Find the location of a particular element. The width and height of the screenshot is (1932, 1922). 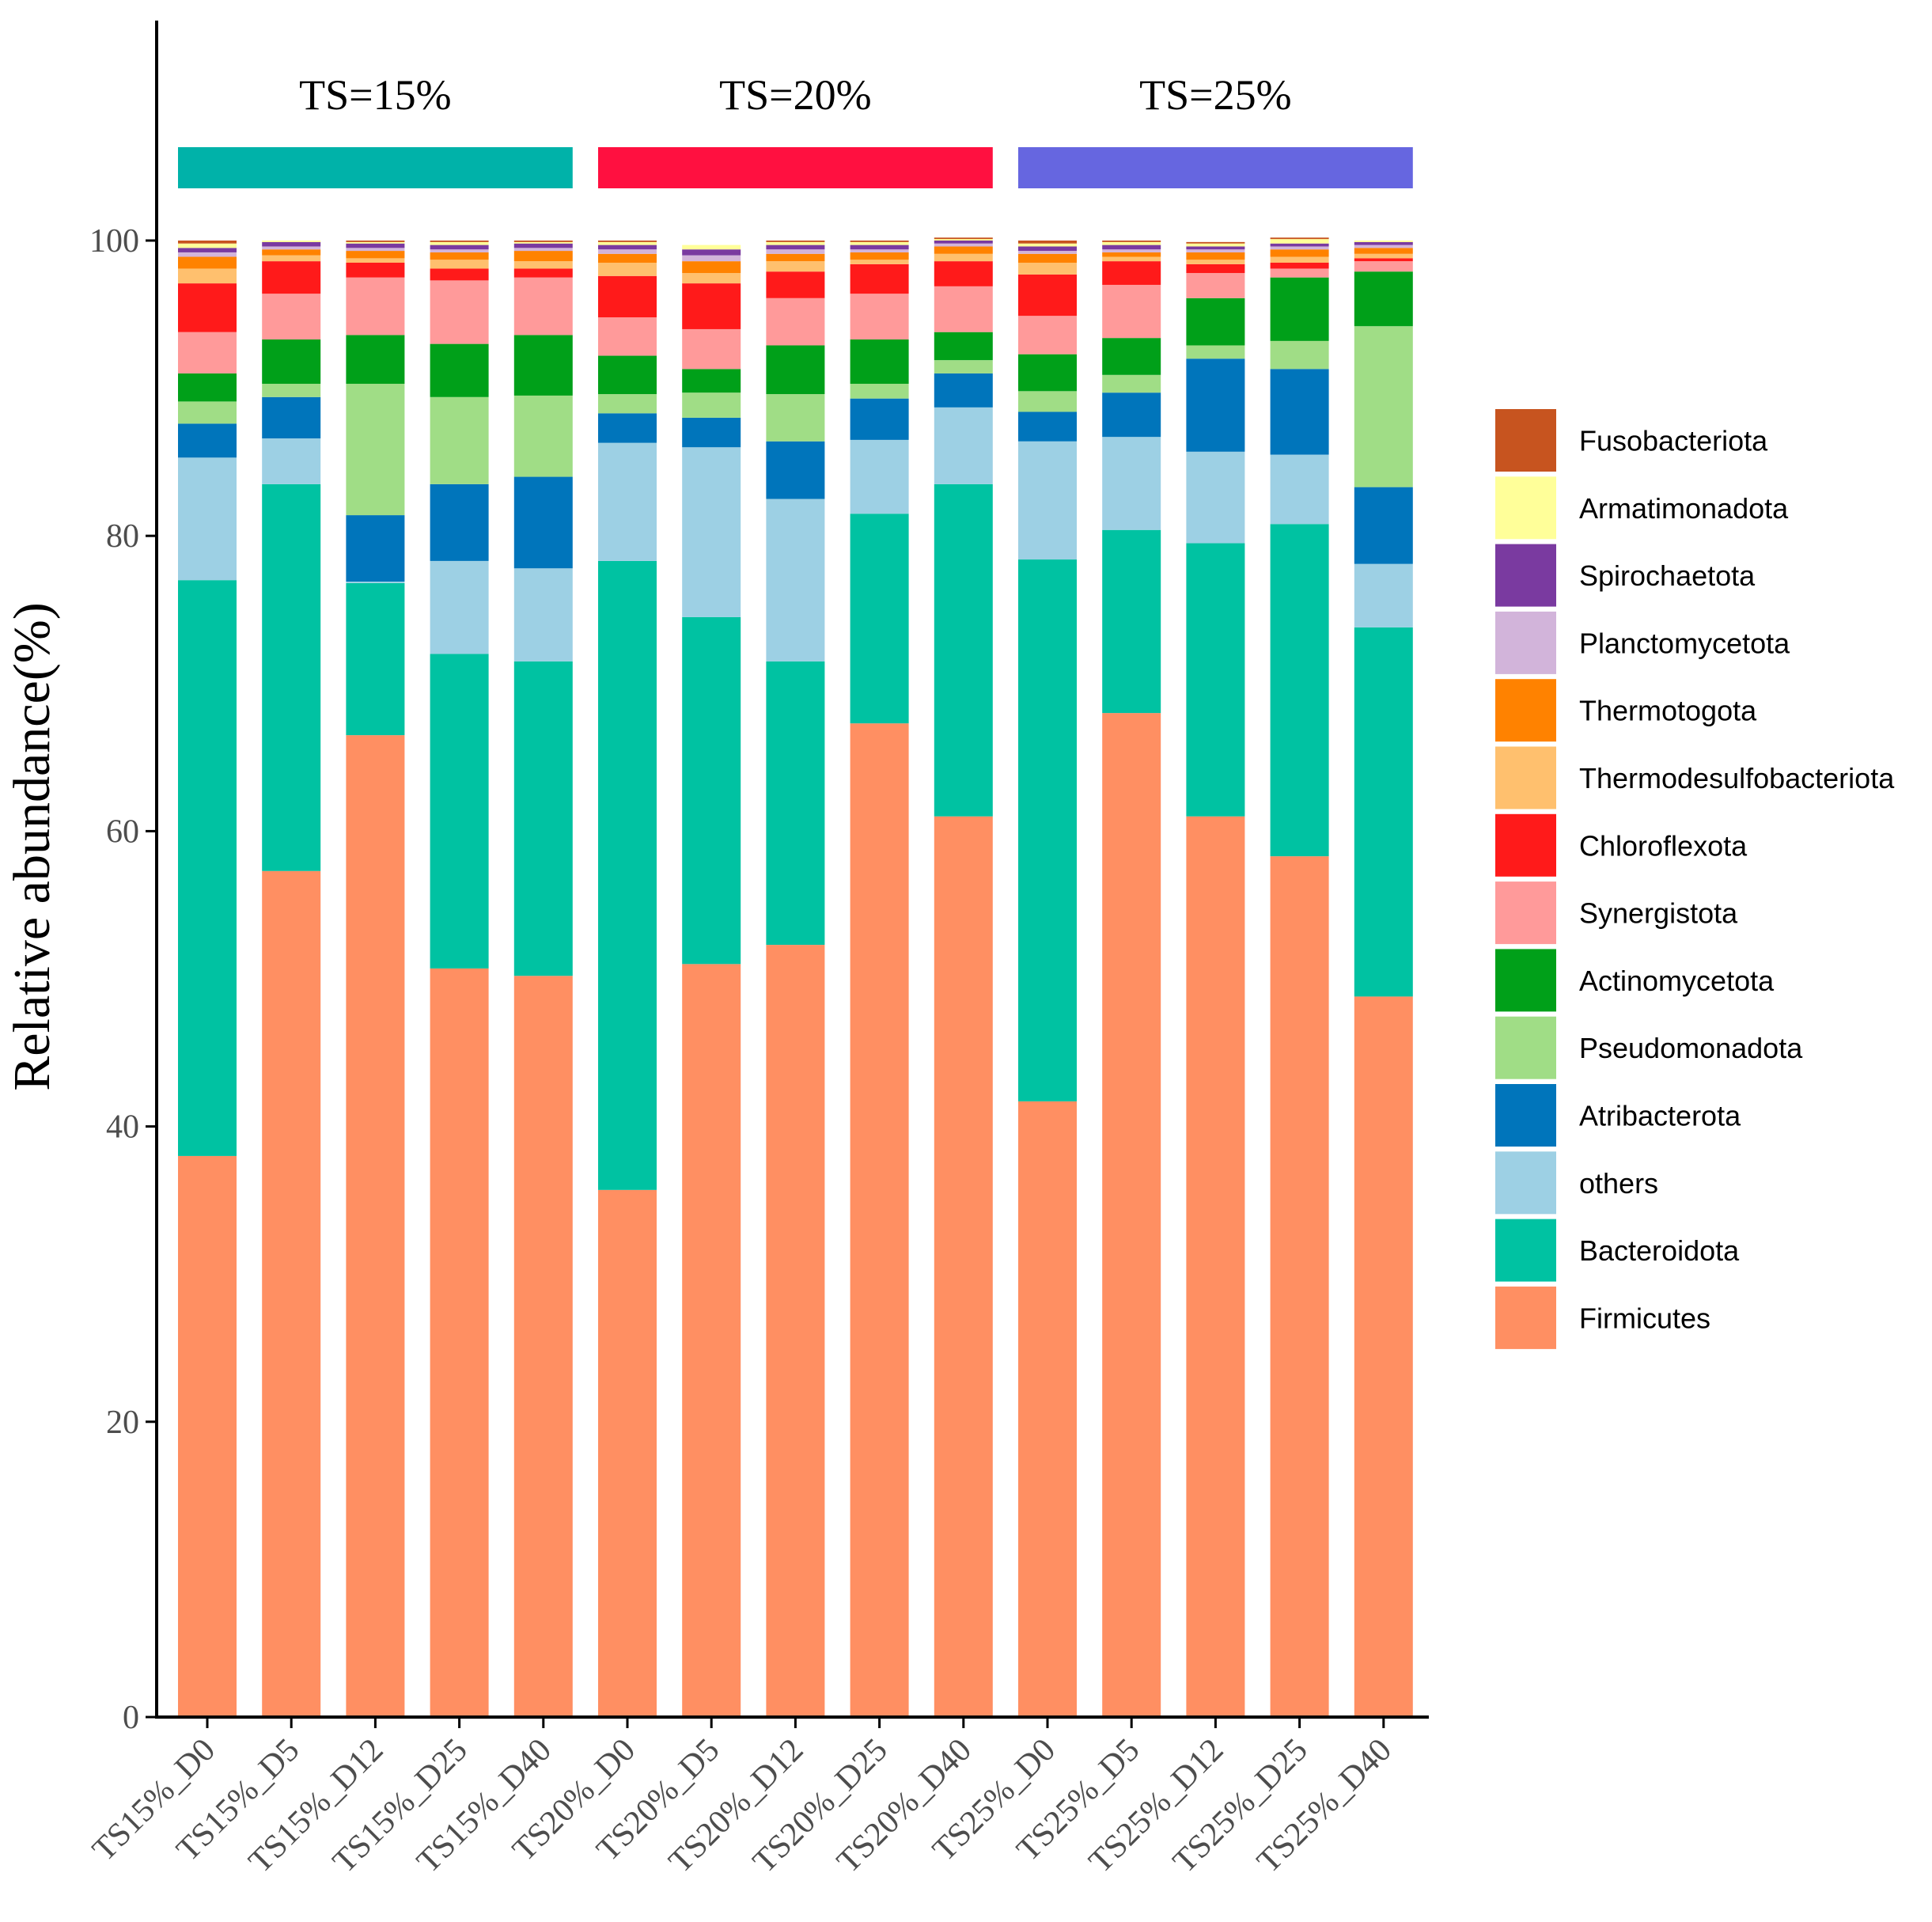

legend-swatch-spirochaetota is located at coordinates (1525, 575).